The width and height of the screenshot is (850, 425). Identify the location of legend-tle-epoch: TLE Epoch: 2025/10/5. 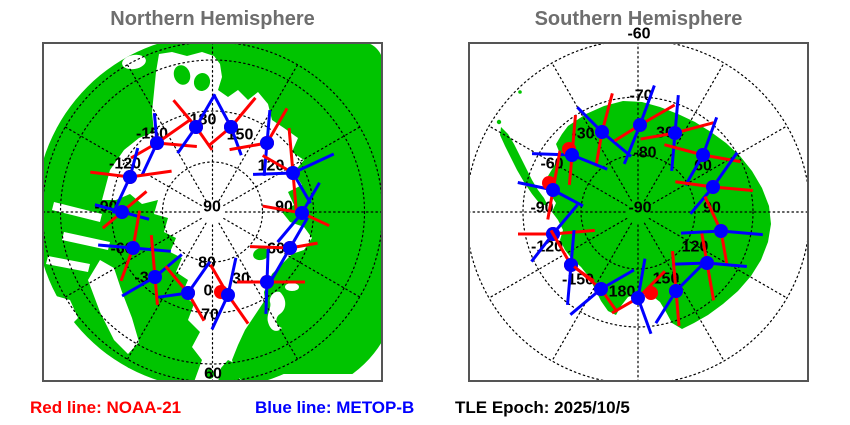
(542, 407).